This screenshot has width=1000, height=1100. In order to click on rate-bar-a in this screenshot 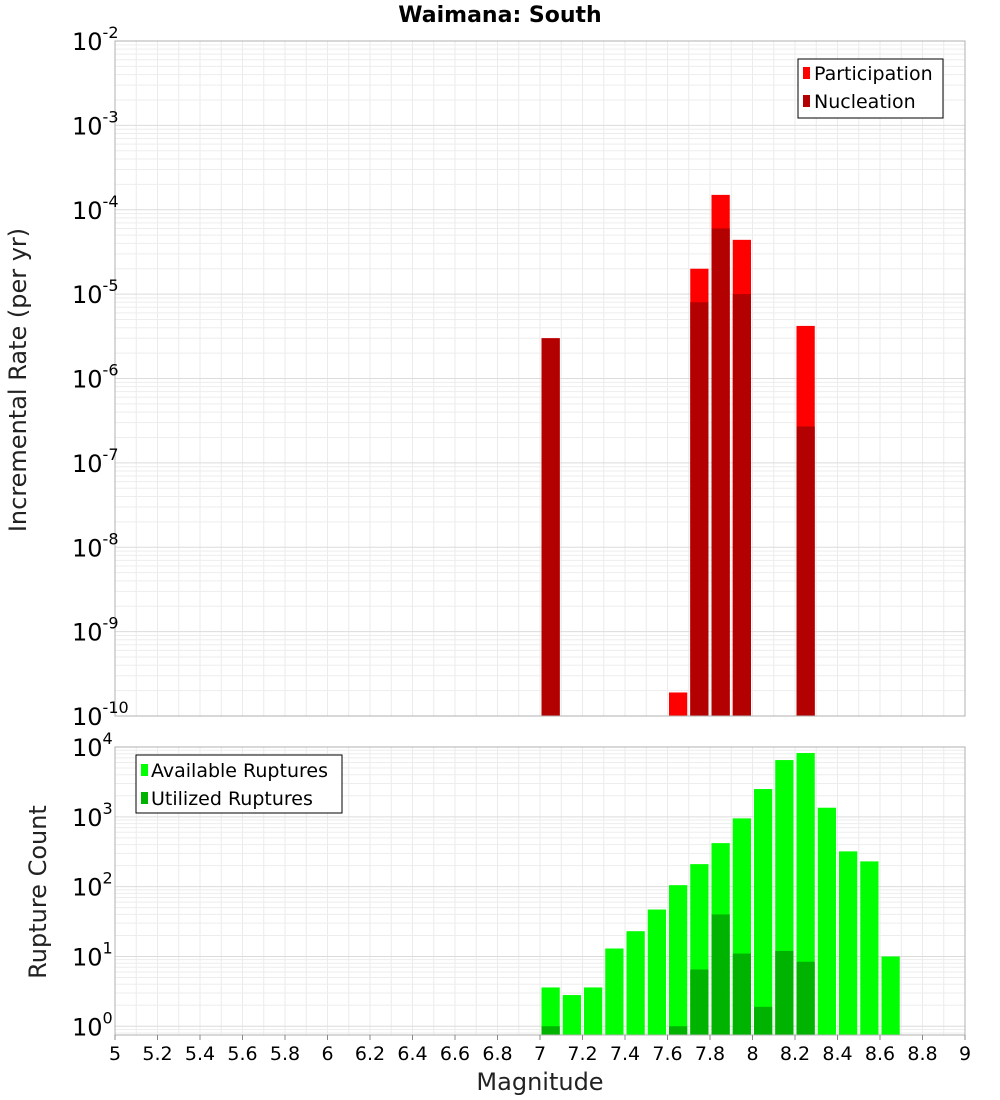, I will do `click(678, 704)`.